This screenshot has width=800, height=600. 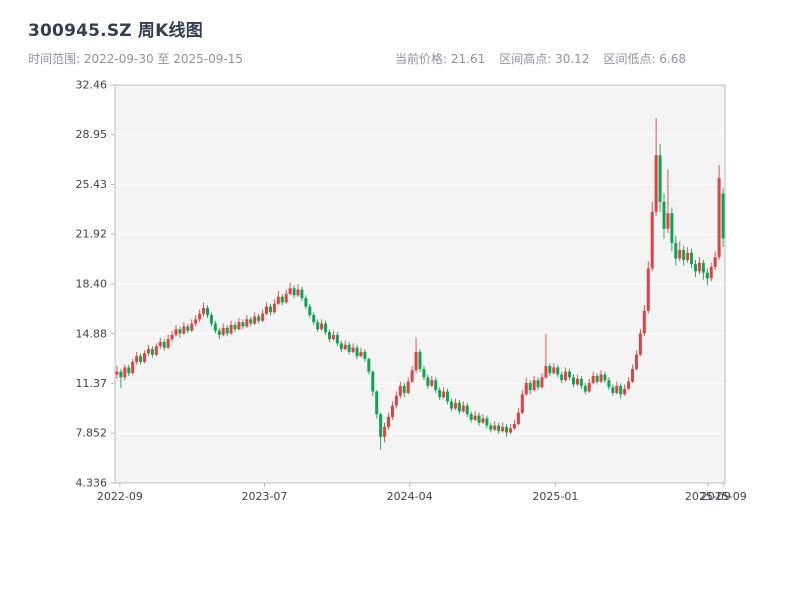 I want to click on y-tick-label: 28.95, so click(x=92, y=134).